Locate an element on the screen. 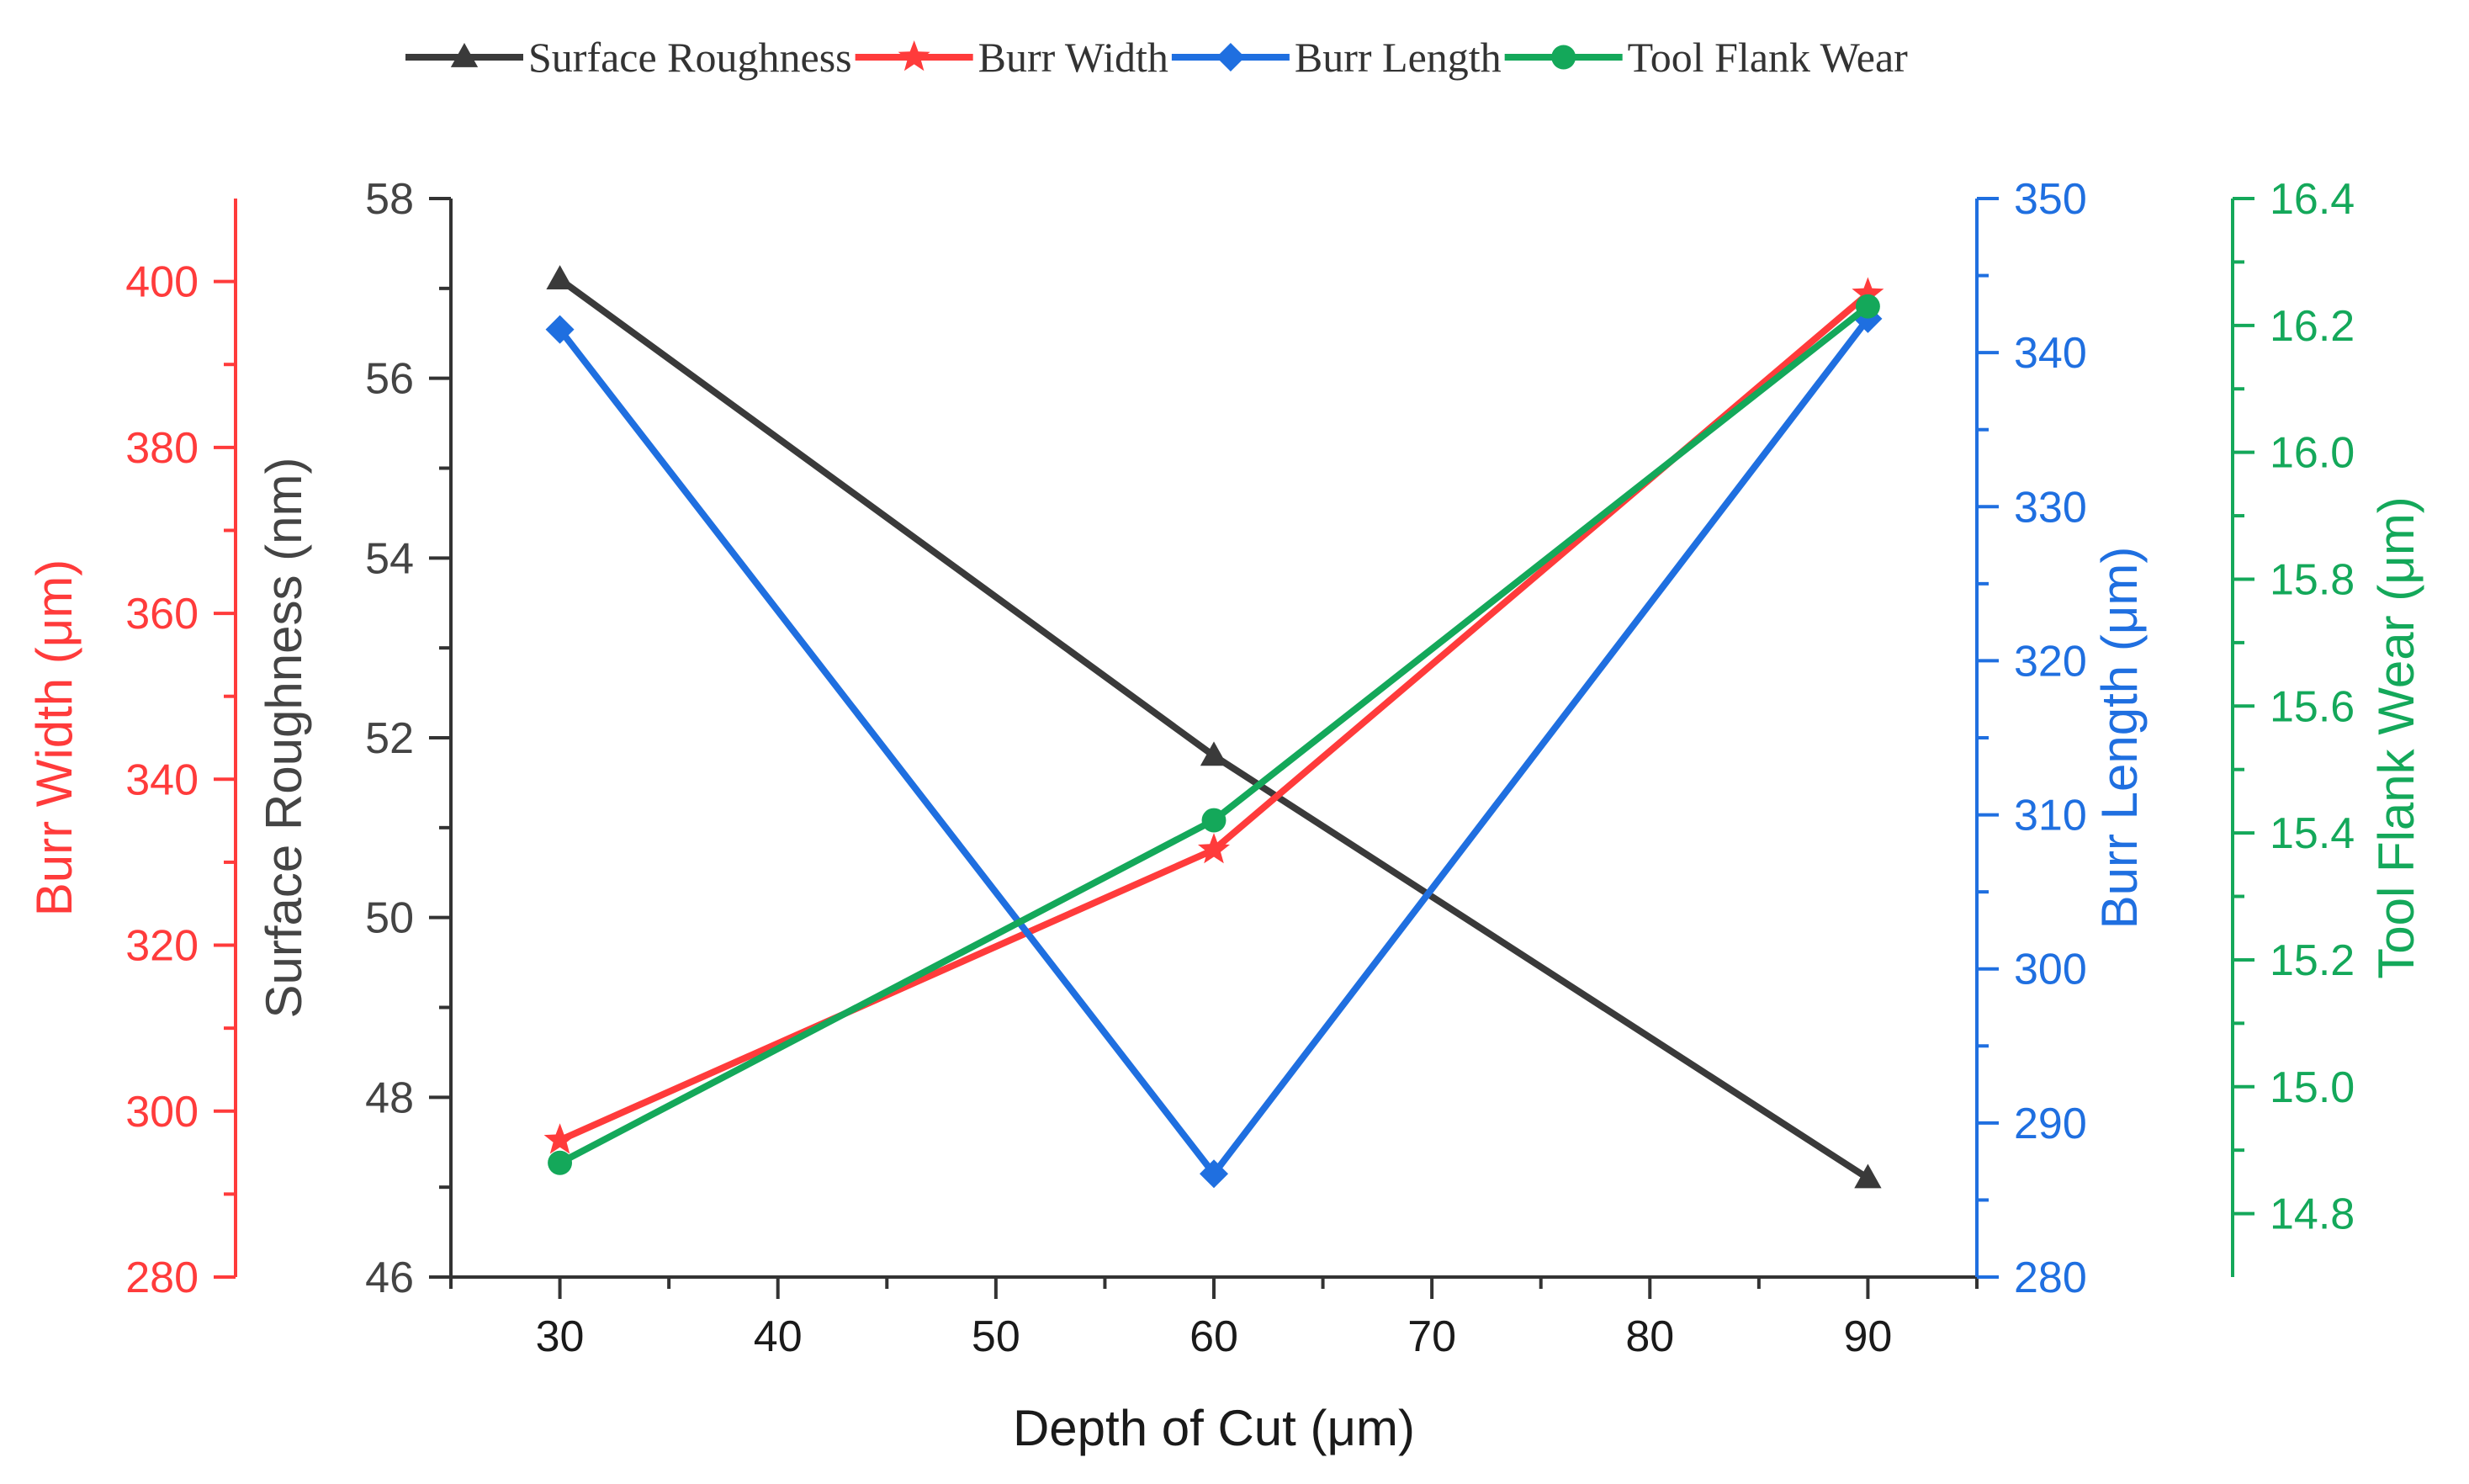 The height and width of the screenshot is (1484, 2469). tool-flank-wear-tick-label: 15.4 is located at coordinates (2312, 833).